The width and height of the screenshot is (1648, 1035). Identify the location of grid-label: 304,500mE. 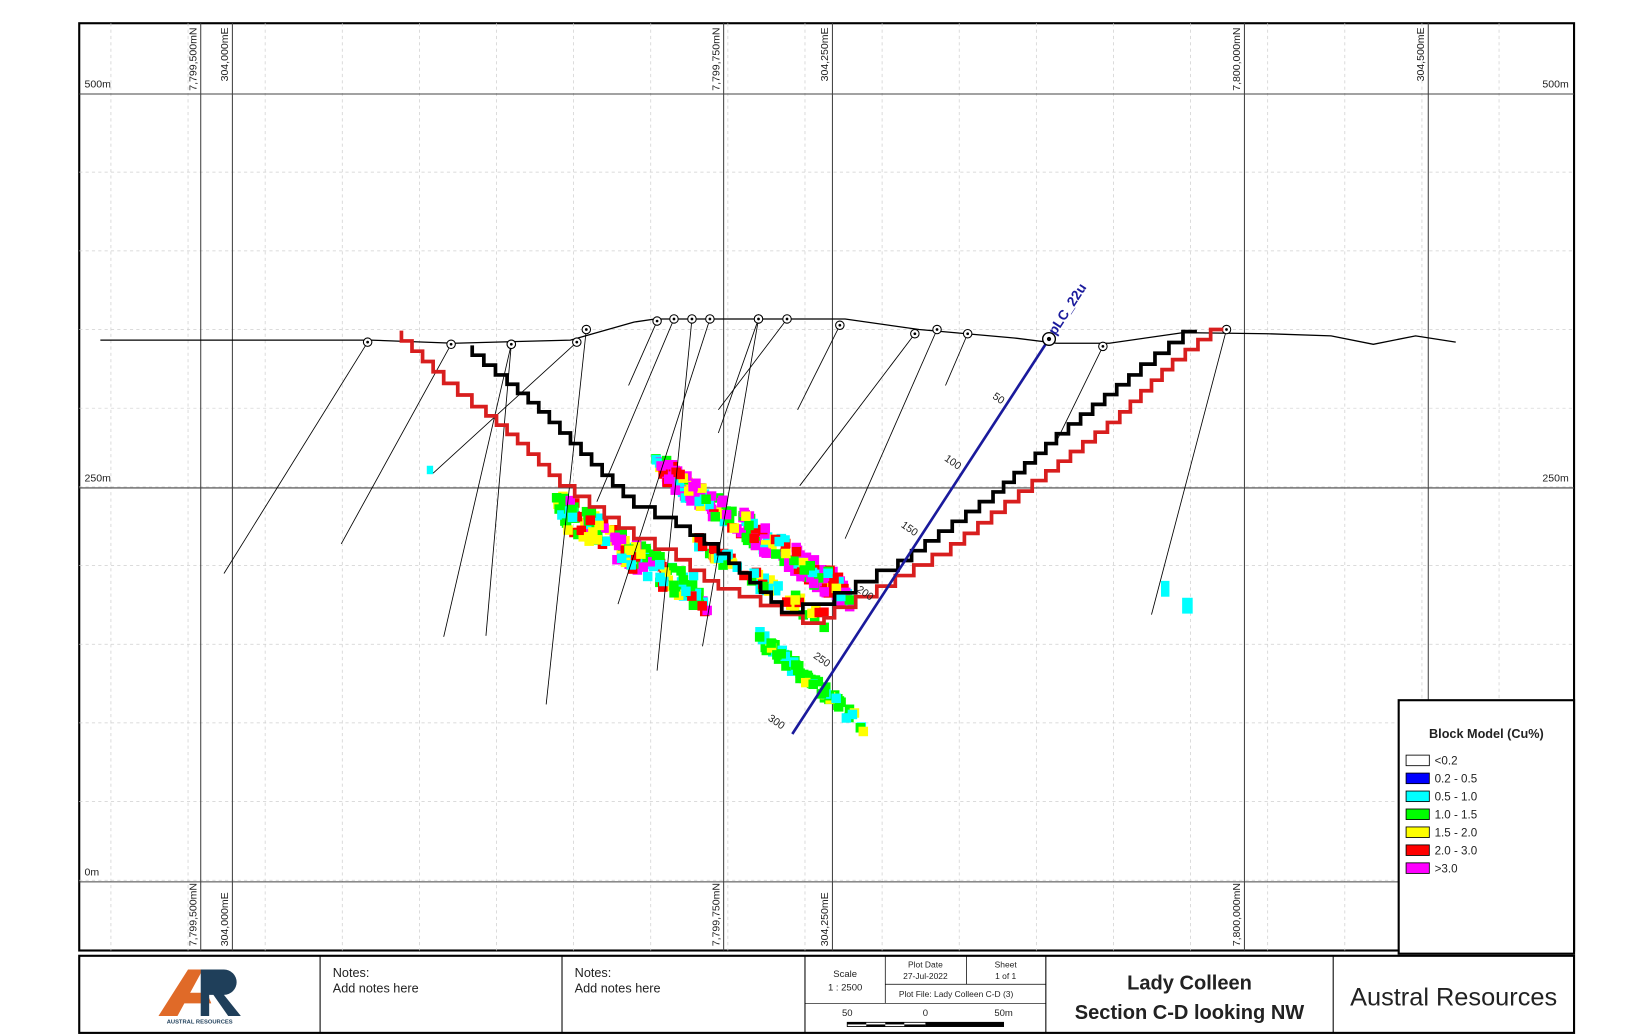
(1421, 54).